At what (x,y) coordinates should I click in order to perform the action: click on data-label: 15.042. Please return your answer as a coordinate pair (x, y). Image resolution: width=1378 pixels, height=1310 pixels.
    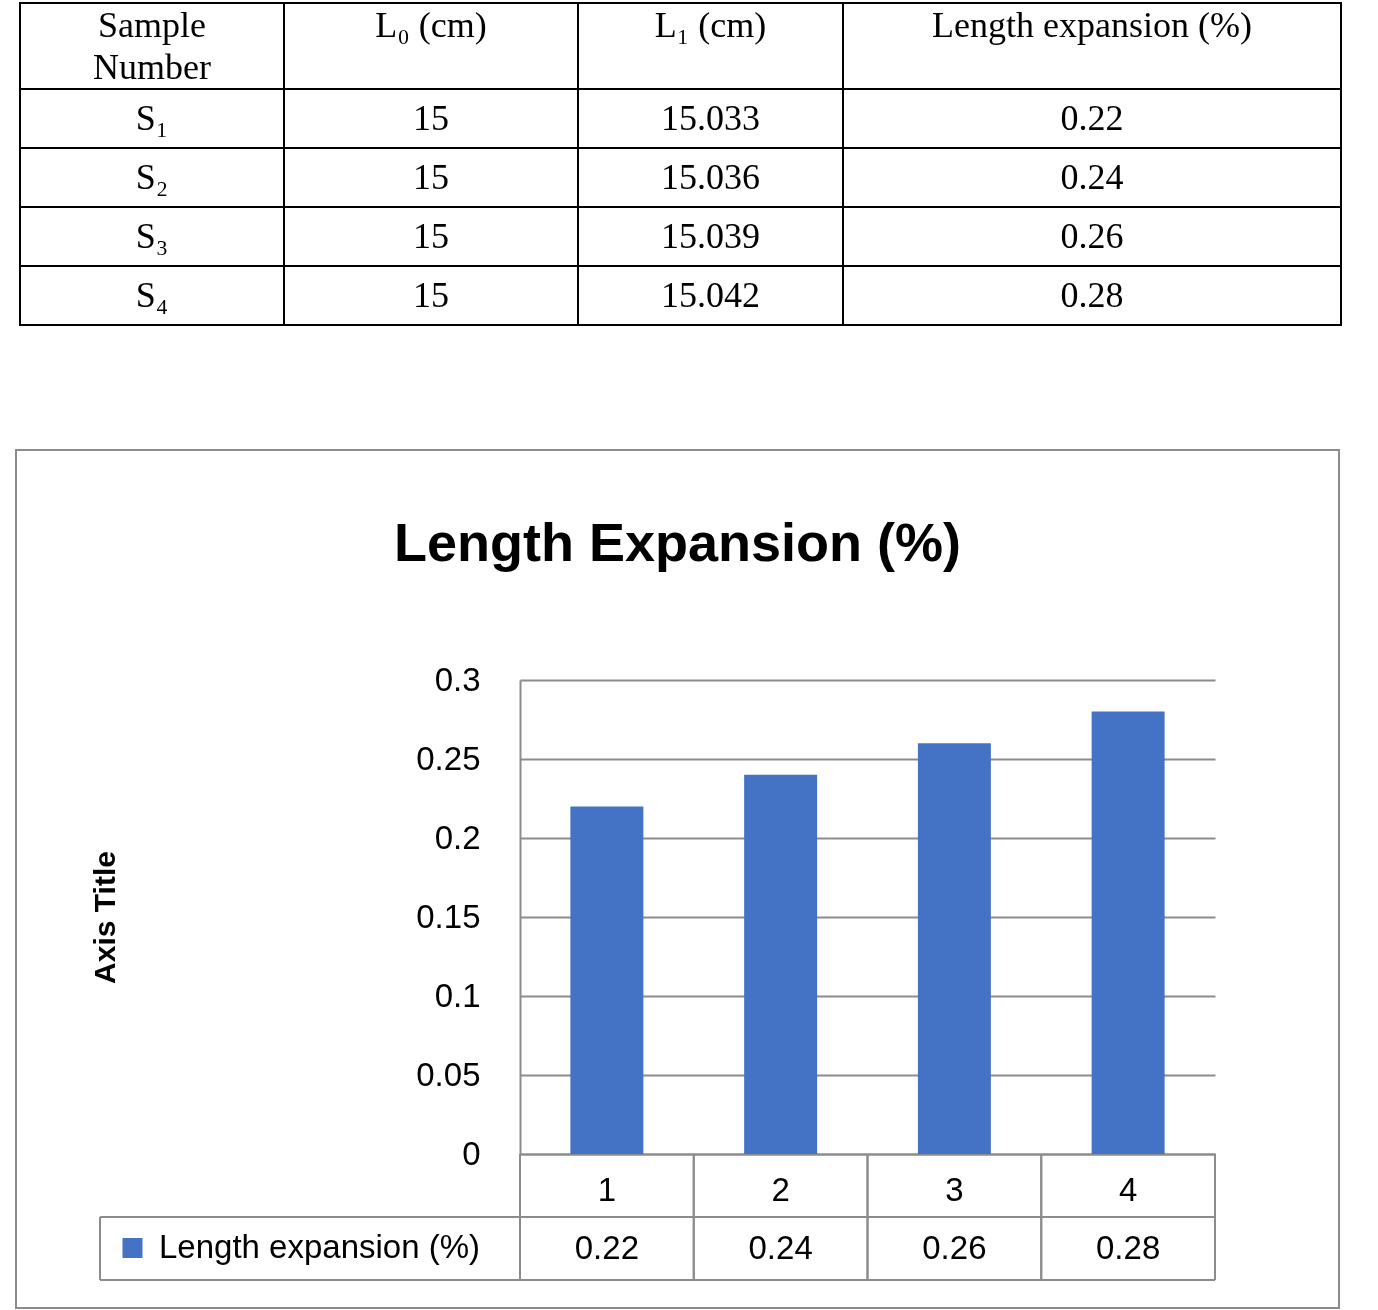
    Looking at the image, I should click on (710, 295).